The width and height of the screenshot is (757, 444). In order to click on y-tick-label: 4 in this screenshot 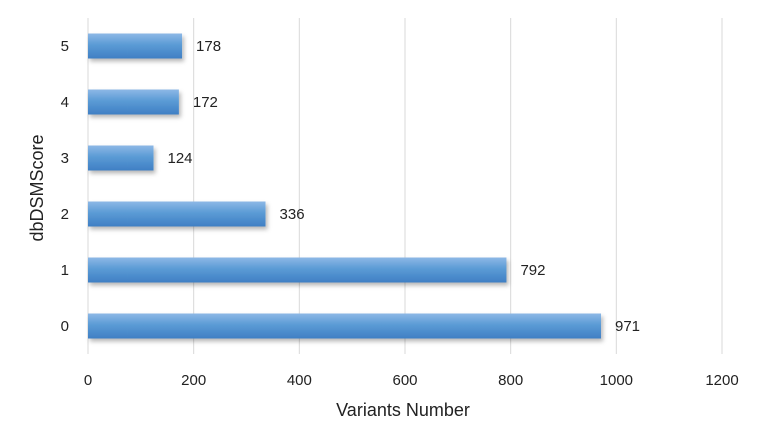, I will do `click(65, 102)`.